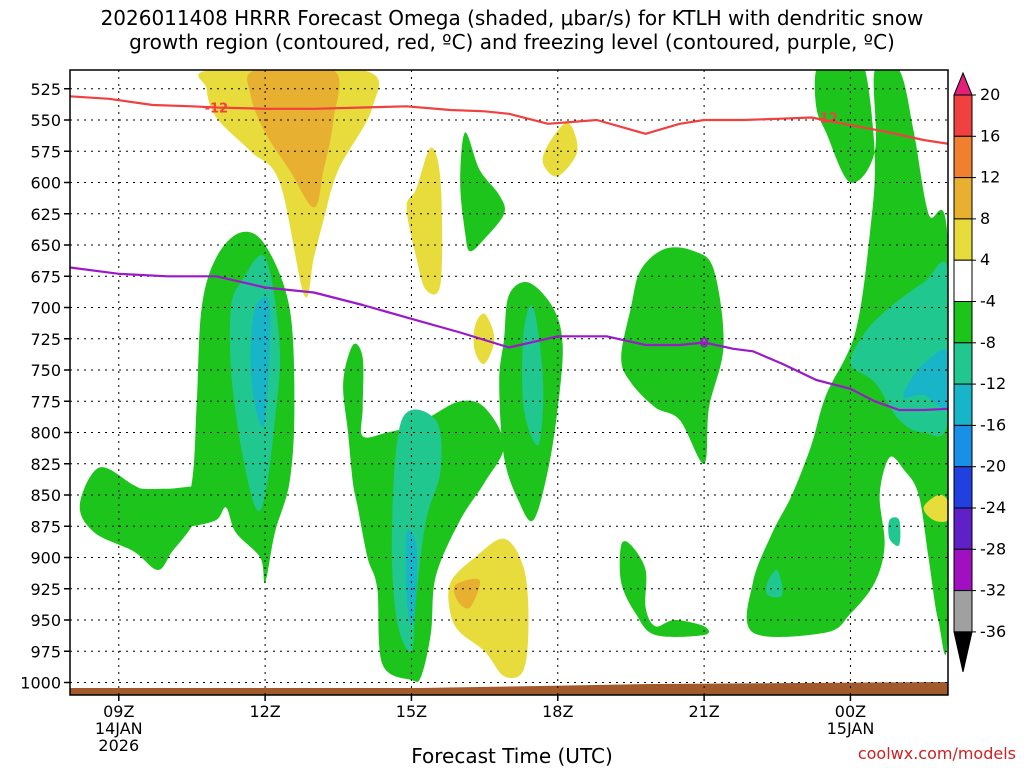  I want to click on credit-text: coolwx.com/models, so click(936, 753).